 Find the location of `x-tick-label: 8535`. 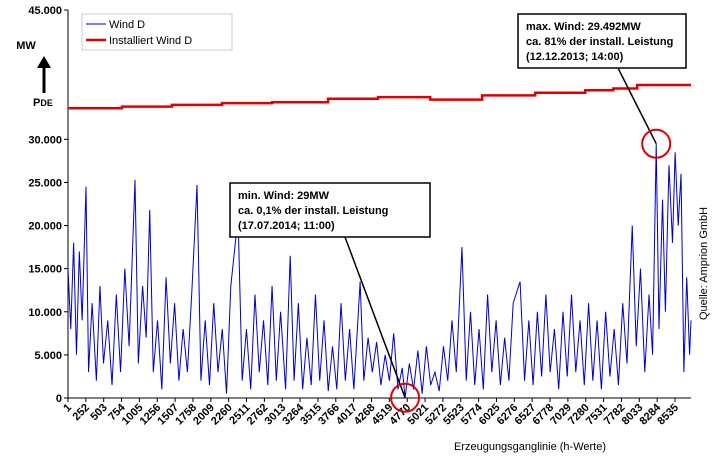

x-tick-label: 8535 is located at coordinates (668, 415).